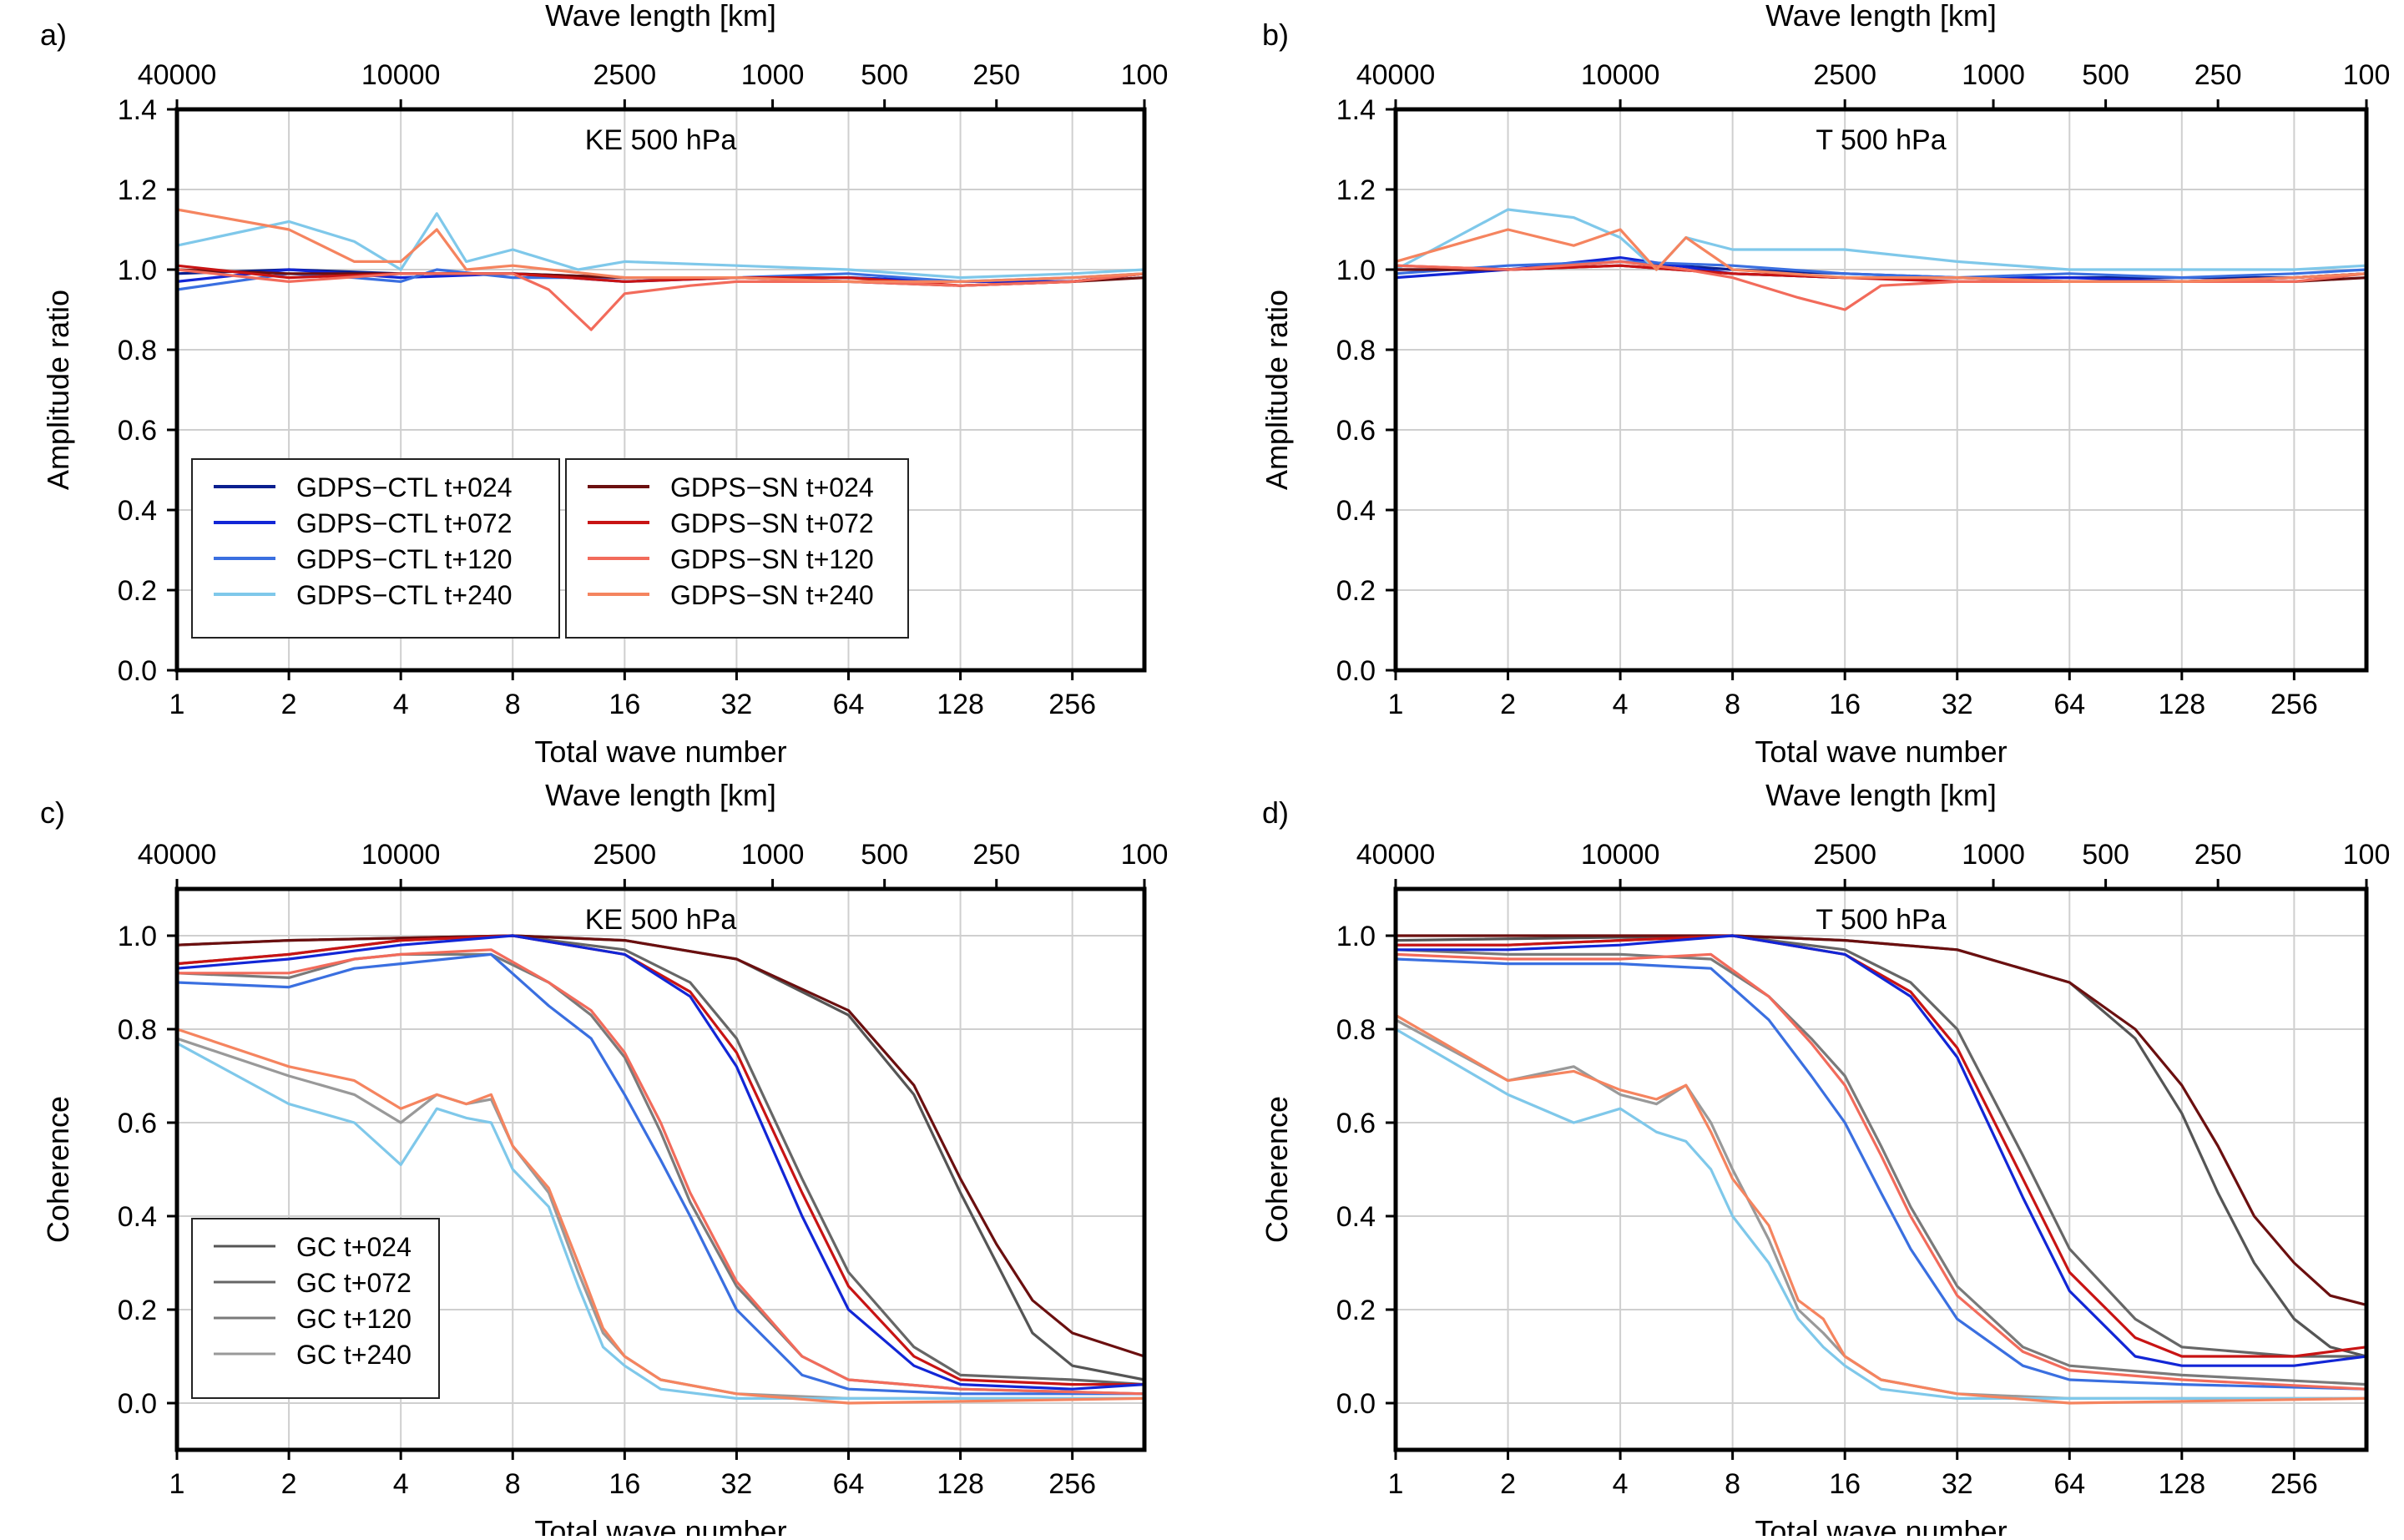  Describe the element at coordinates (1881, 140) in the screenshot. I see `chart-title: T 500 hPa` at that location.